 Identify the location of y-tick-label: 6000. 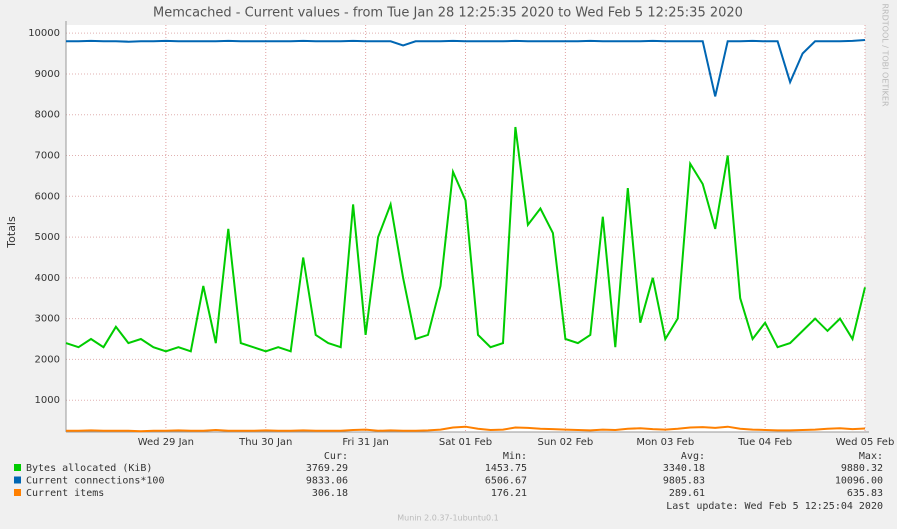
(47, 196).